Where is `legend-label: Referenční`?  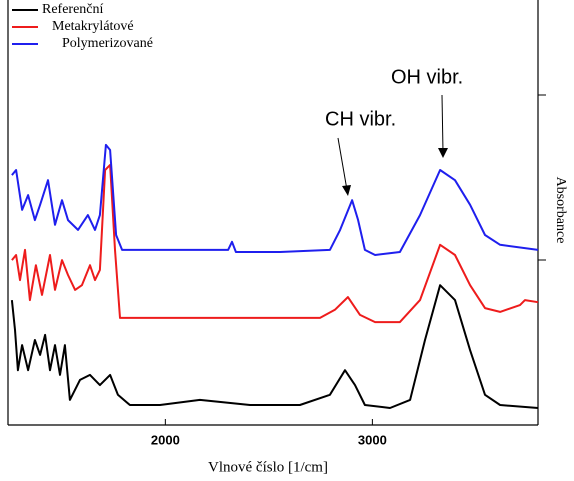
legend-label: Referenční is located at coordinates (73, 9).